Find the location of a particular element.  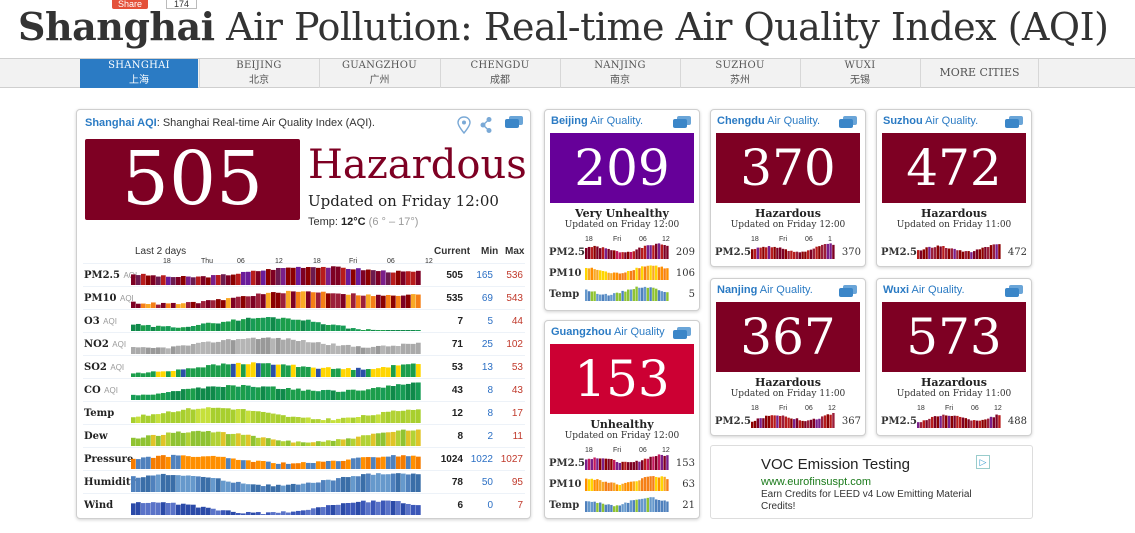

share-button-label: Share is located at coordinates (130, 4).